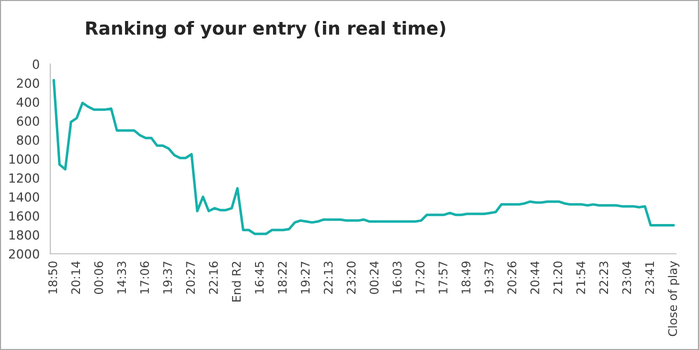 The image size is (699, 350). Describe the element at coordinates (28, 102) in the screenshot. I see `y-tick-label: 400` at that location.